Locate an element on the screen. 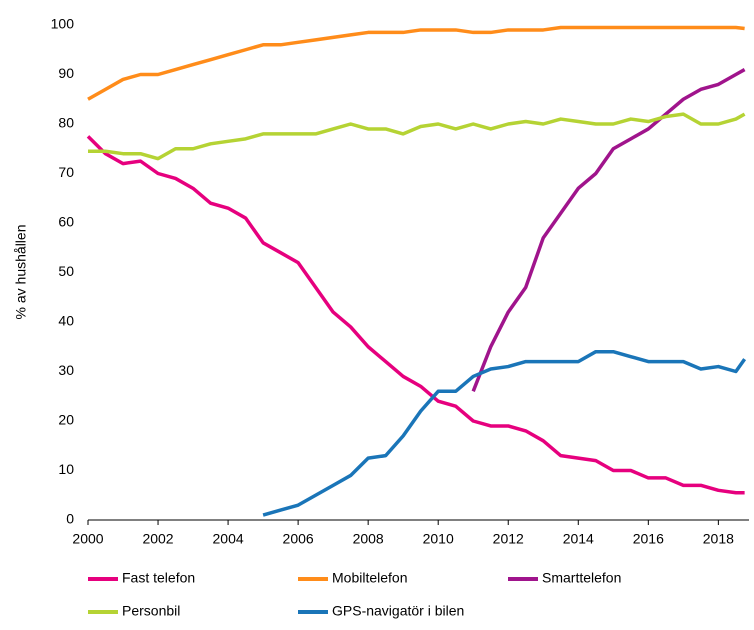 The height and width of the screenshot is (630, 754). y-tick-label: 0 is located at coordinates (70, 519).